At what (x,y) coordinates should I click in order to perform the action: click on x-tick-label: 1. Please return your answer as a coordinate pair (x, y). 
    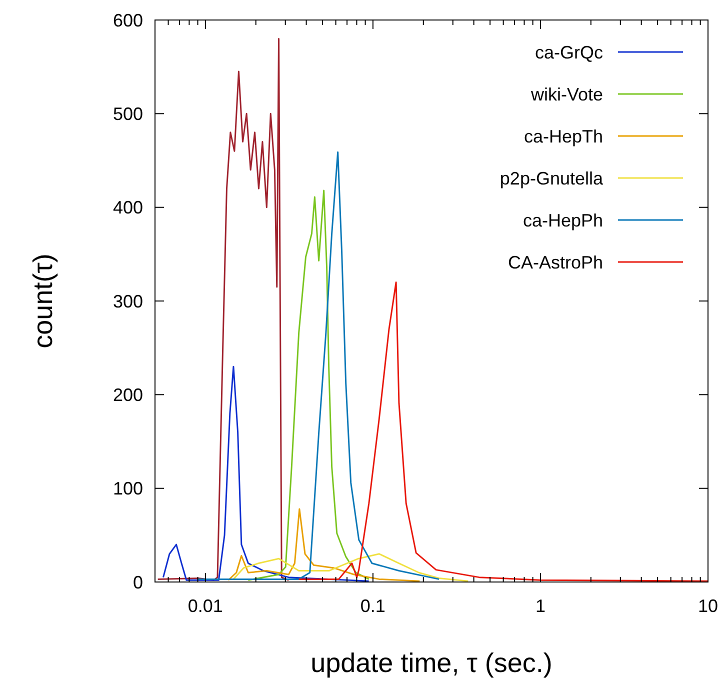
    Looking at the image, I should click on (540, 606).